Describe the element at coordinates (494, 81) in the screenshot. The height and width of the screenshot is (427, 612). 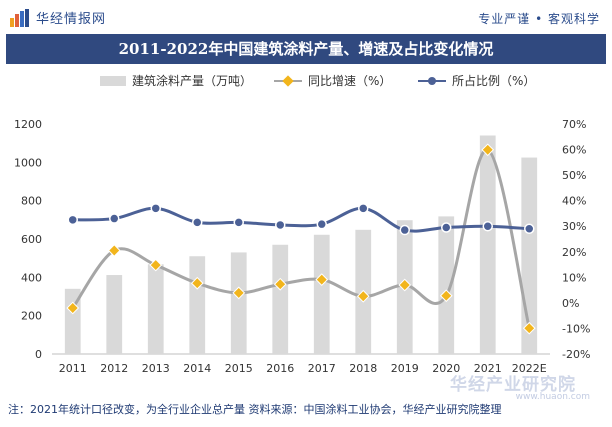
I see `legend-label-share: 所占比例（%）` at that location.